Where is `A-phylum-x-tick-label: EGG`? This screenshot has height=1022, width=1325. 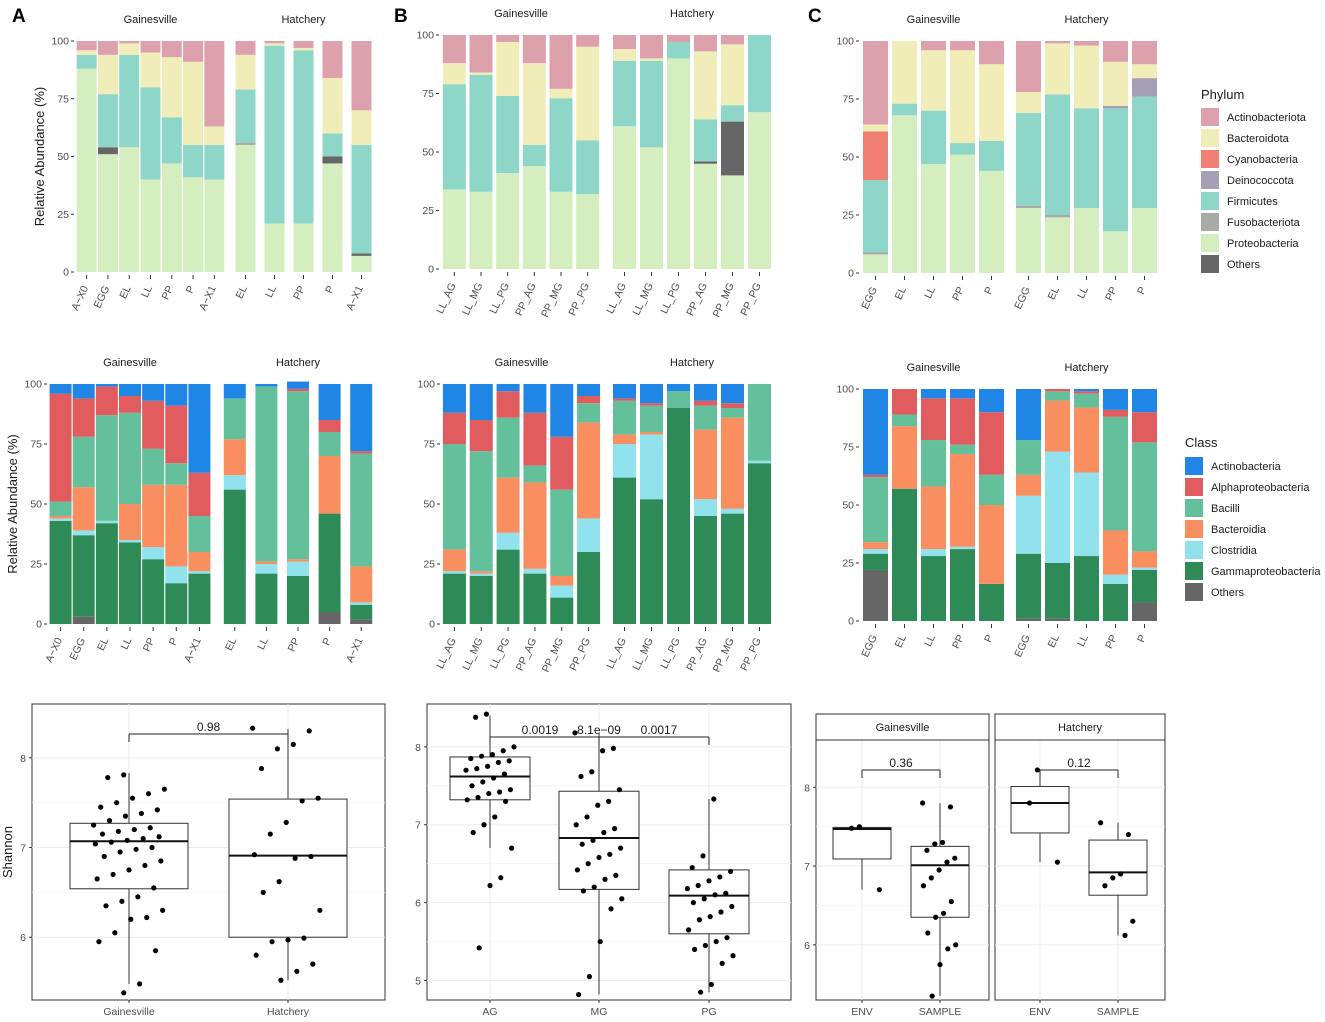 A-phylum-x-tick-label: EGG is located at coordinates (102, 297).